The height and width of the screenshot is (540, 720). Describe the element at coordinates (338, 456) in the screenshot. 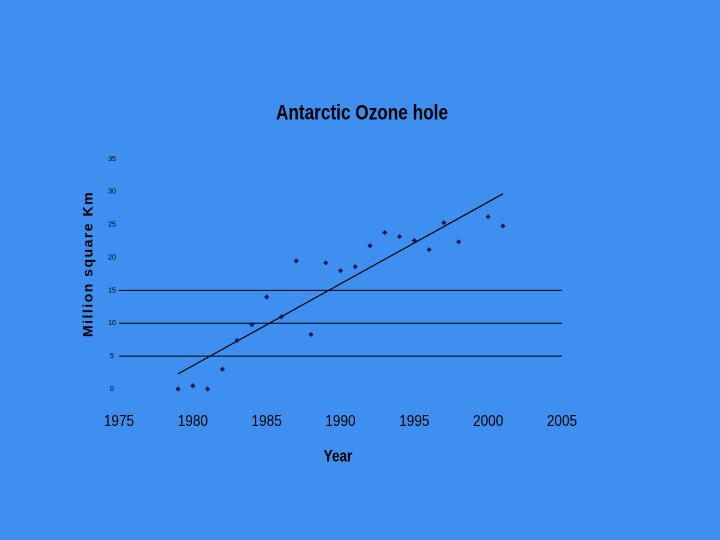

I see `x-axis-label: Year` at that location.